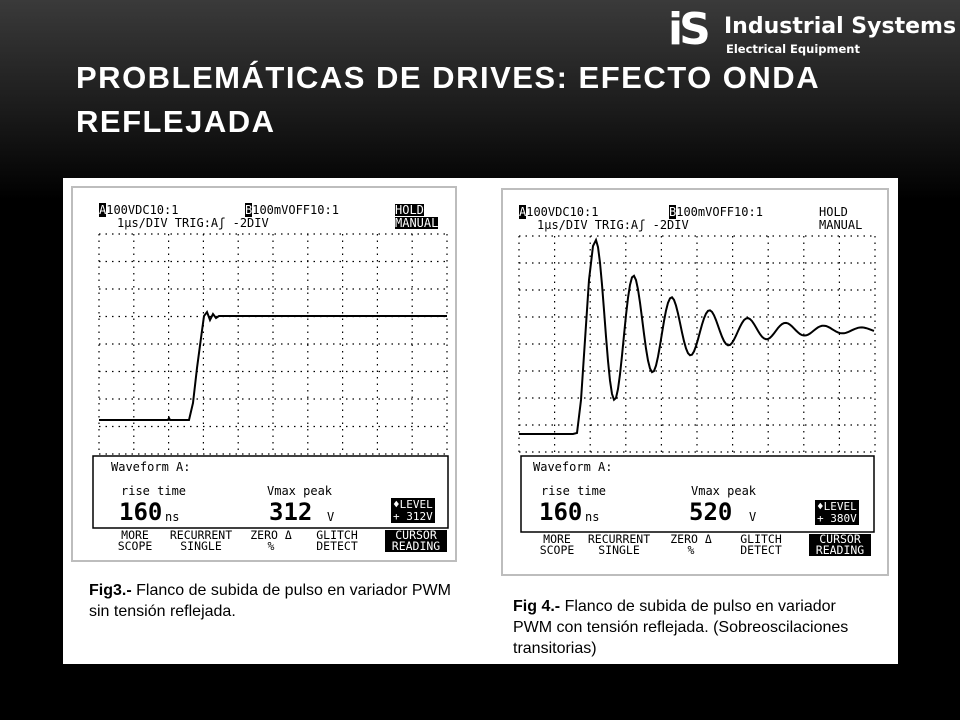 The width and height of the screenshot is (960, 720). I want to click on caption-fig4-label: Fig 4.-, so click(537, 606).